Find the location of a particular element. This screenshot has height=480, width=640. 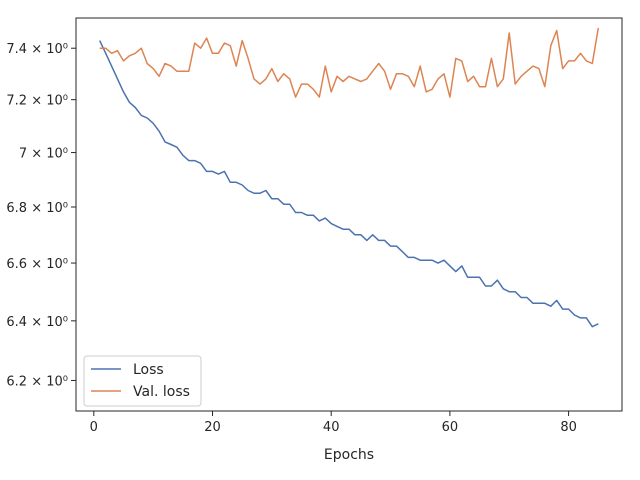

y-tick-label: 6.8 × 10⁰ is located at coordinates (37, 208).